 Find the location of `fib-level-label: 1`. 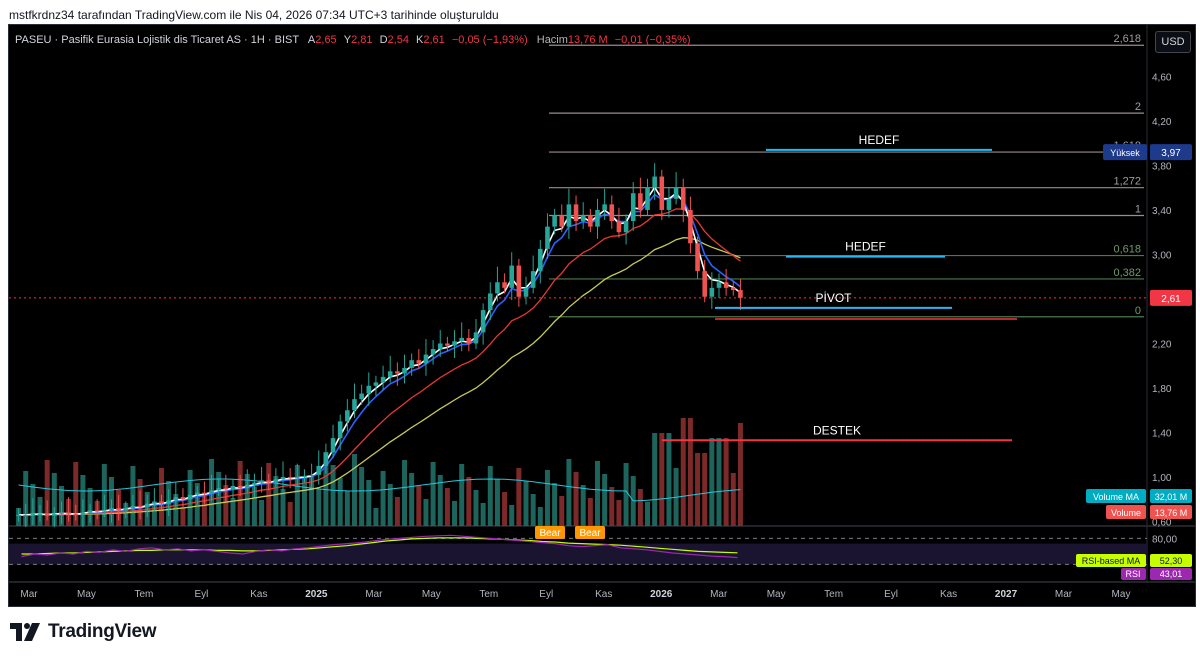

fib-level-label: 1 is located at coordinates (1138, 210).